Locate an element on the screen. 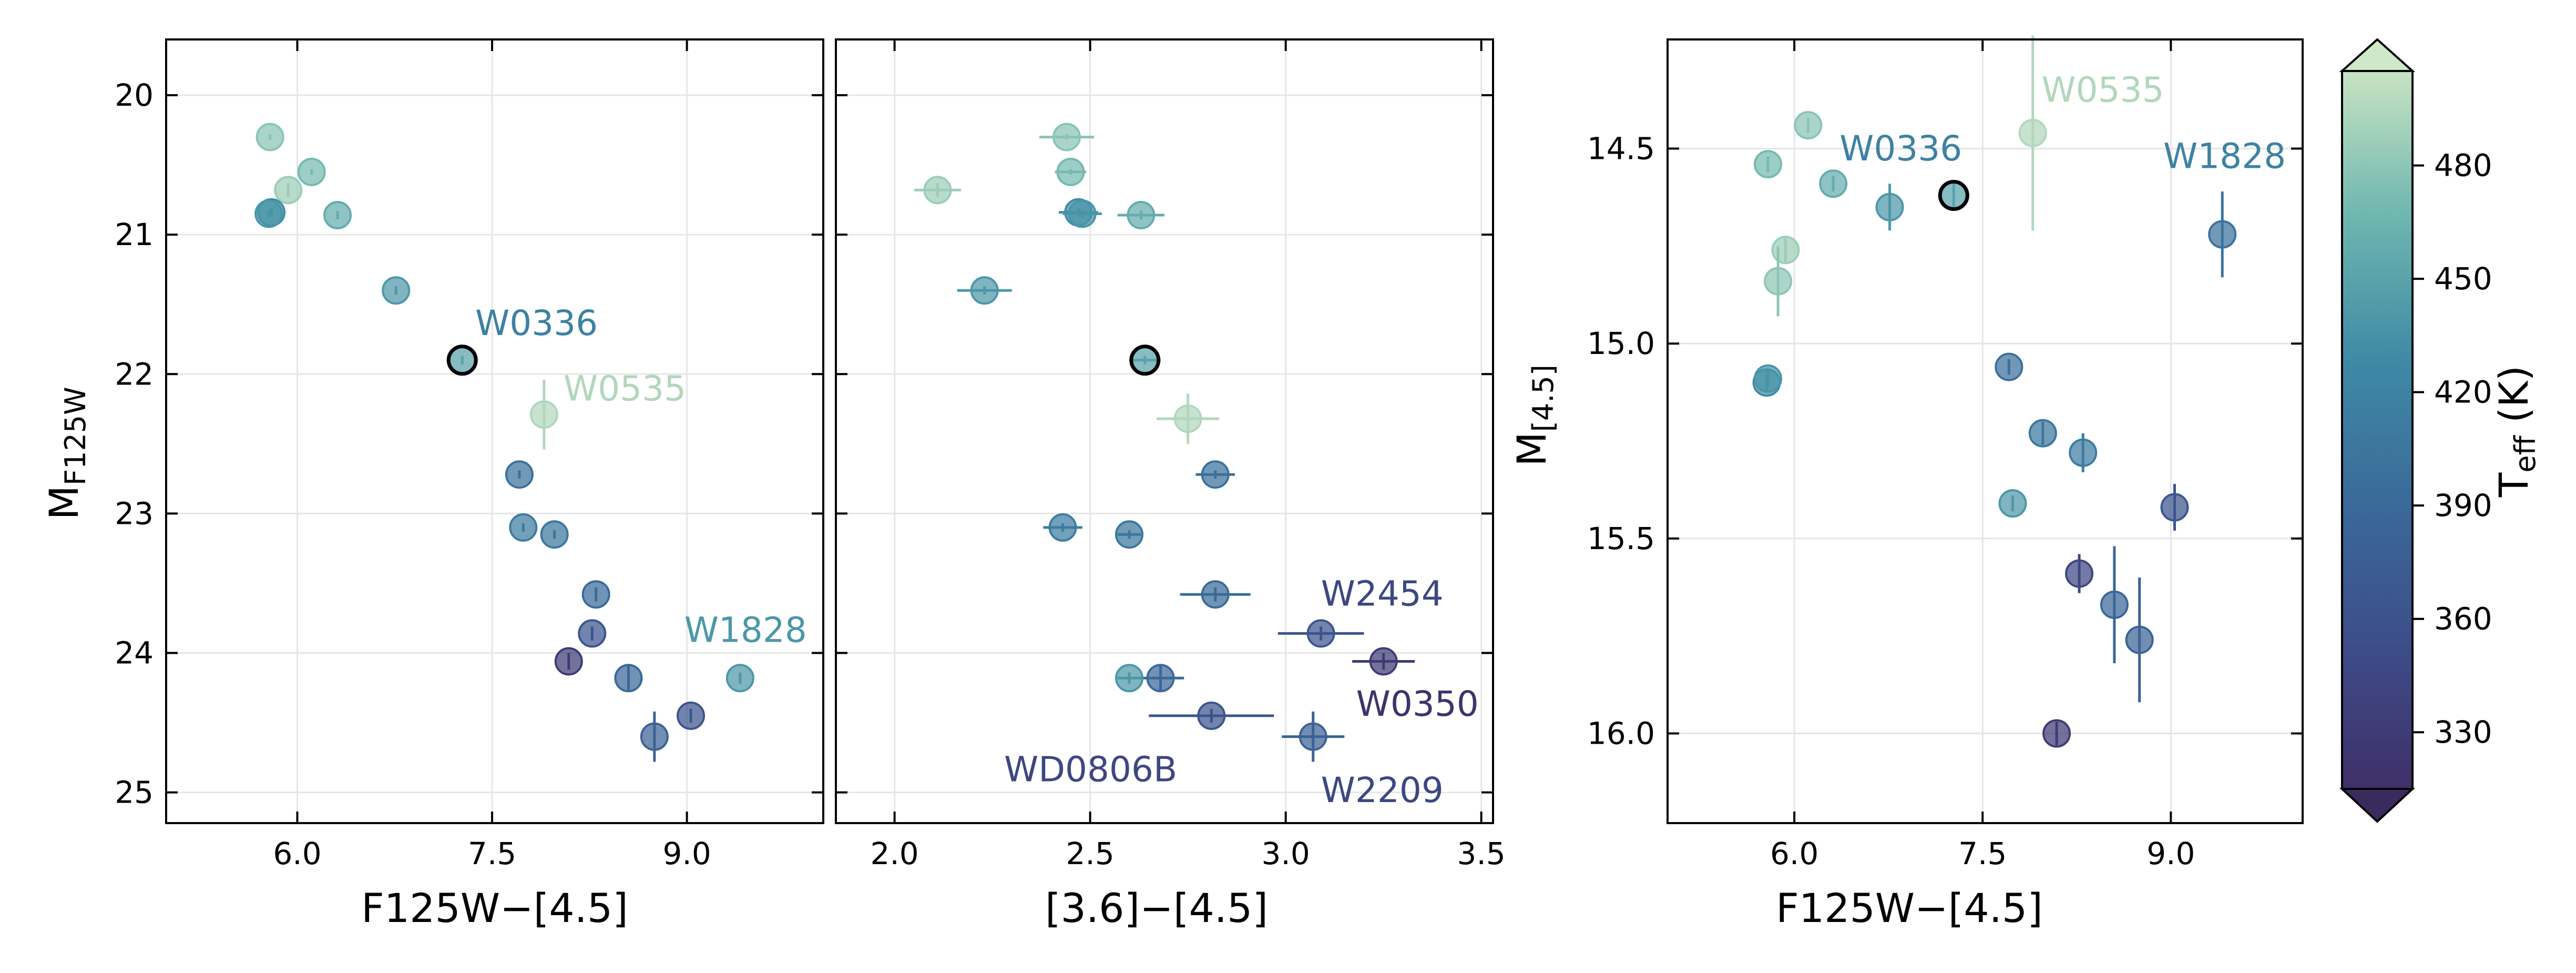 The image size is (2576, 973). colorbar-tick-label: 360 is located at coordinates (2463, 619).